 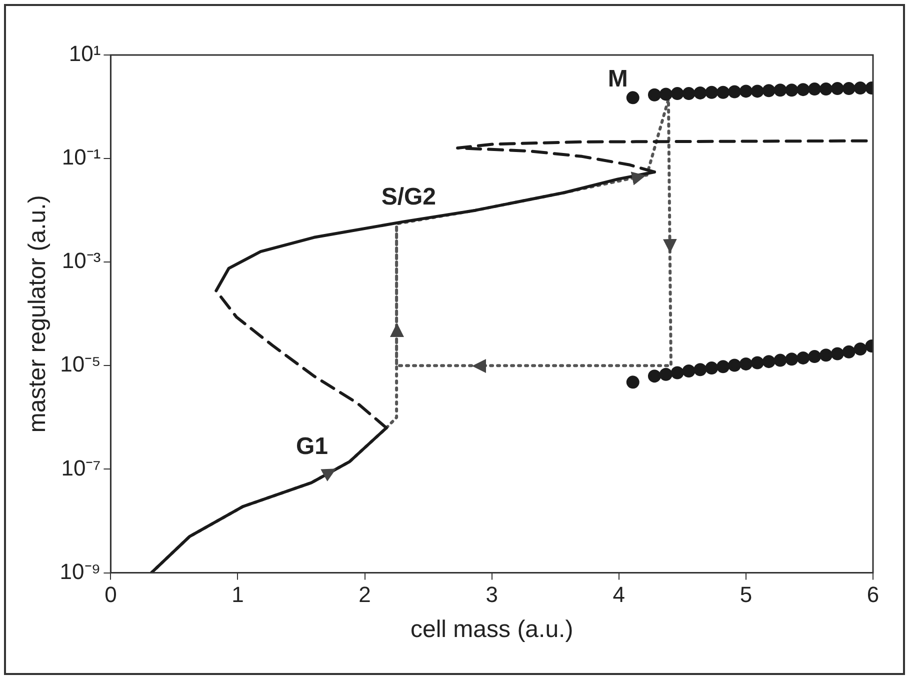 I want to click on y-tick-label: 10⁻⁵, so click(x=80, y=364).